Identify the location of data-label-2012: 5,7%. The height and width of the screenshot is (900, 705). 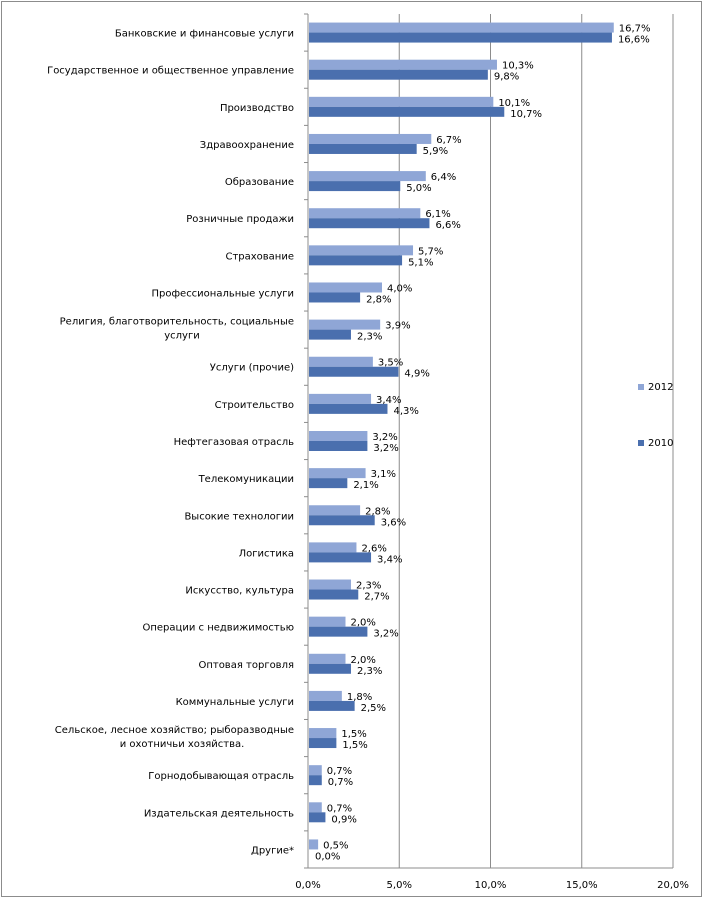
(430, 251).